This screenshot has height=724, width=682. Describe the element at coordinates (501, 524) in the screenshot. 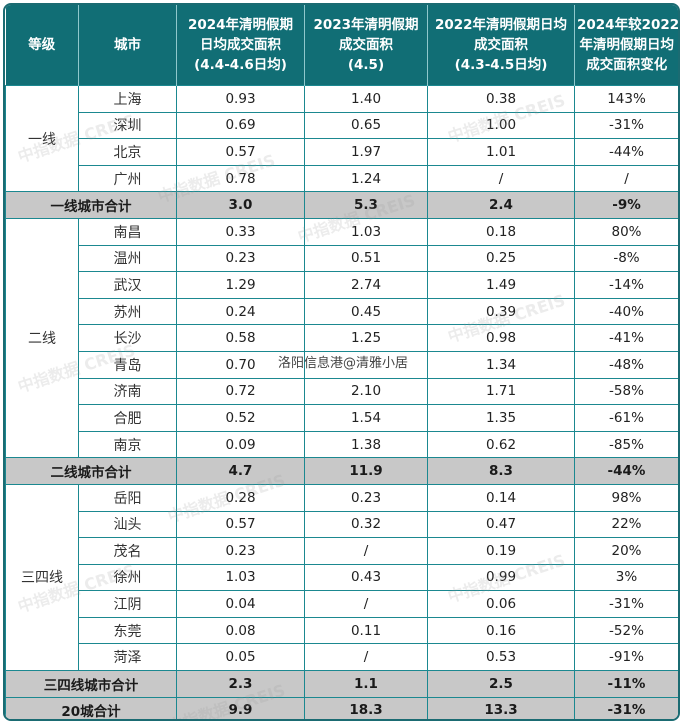

I see `v2022-cell: 0.47` at that location.